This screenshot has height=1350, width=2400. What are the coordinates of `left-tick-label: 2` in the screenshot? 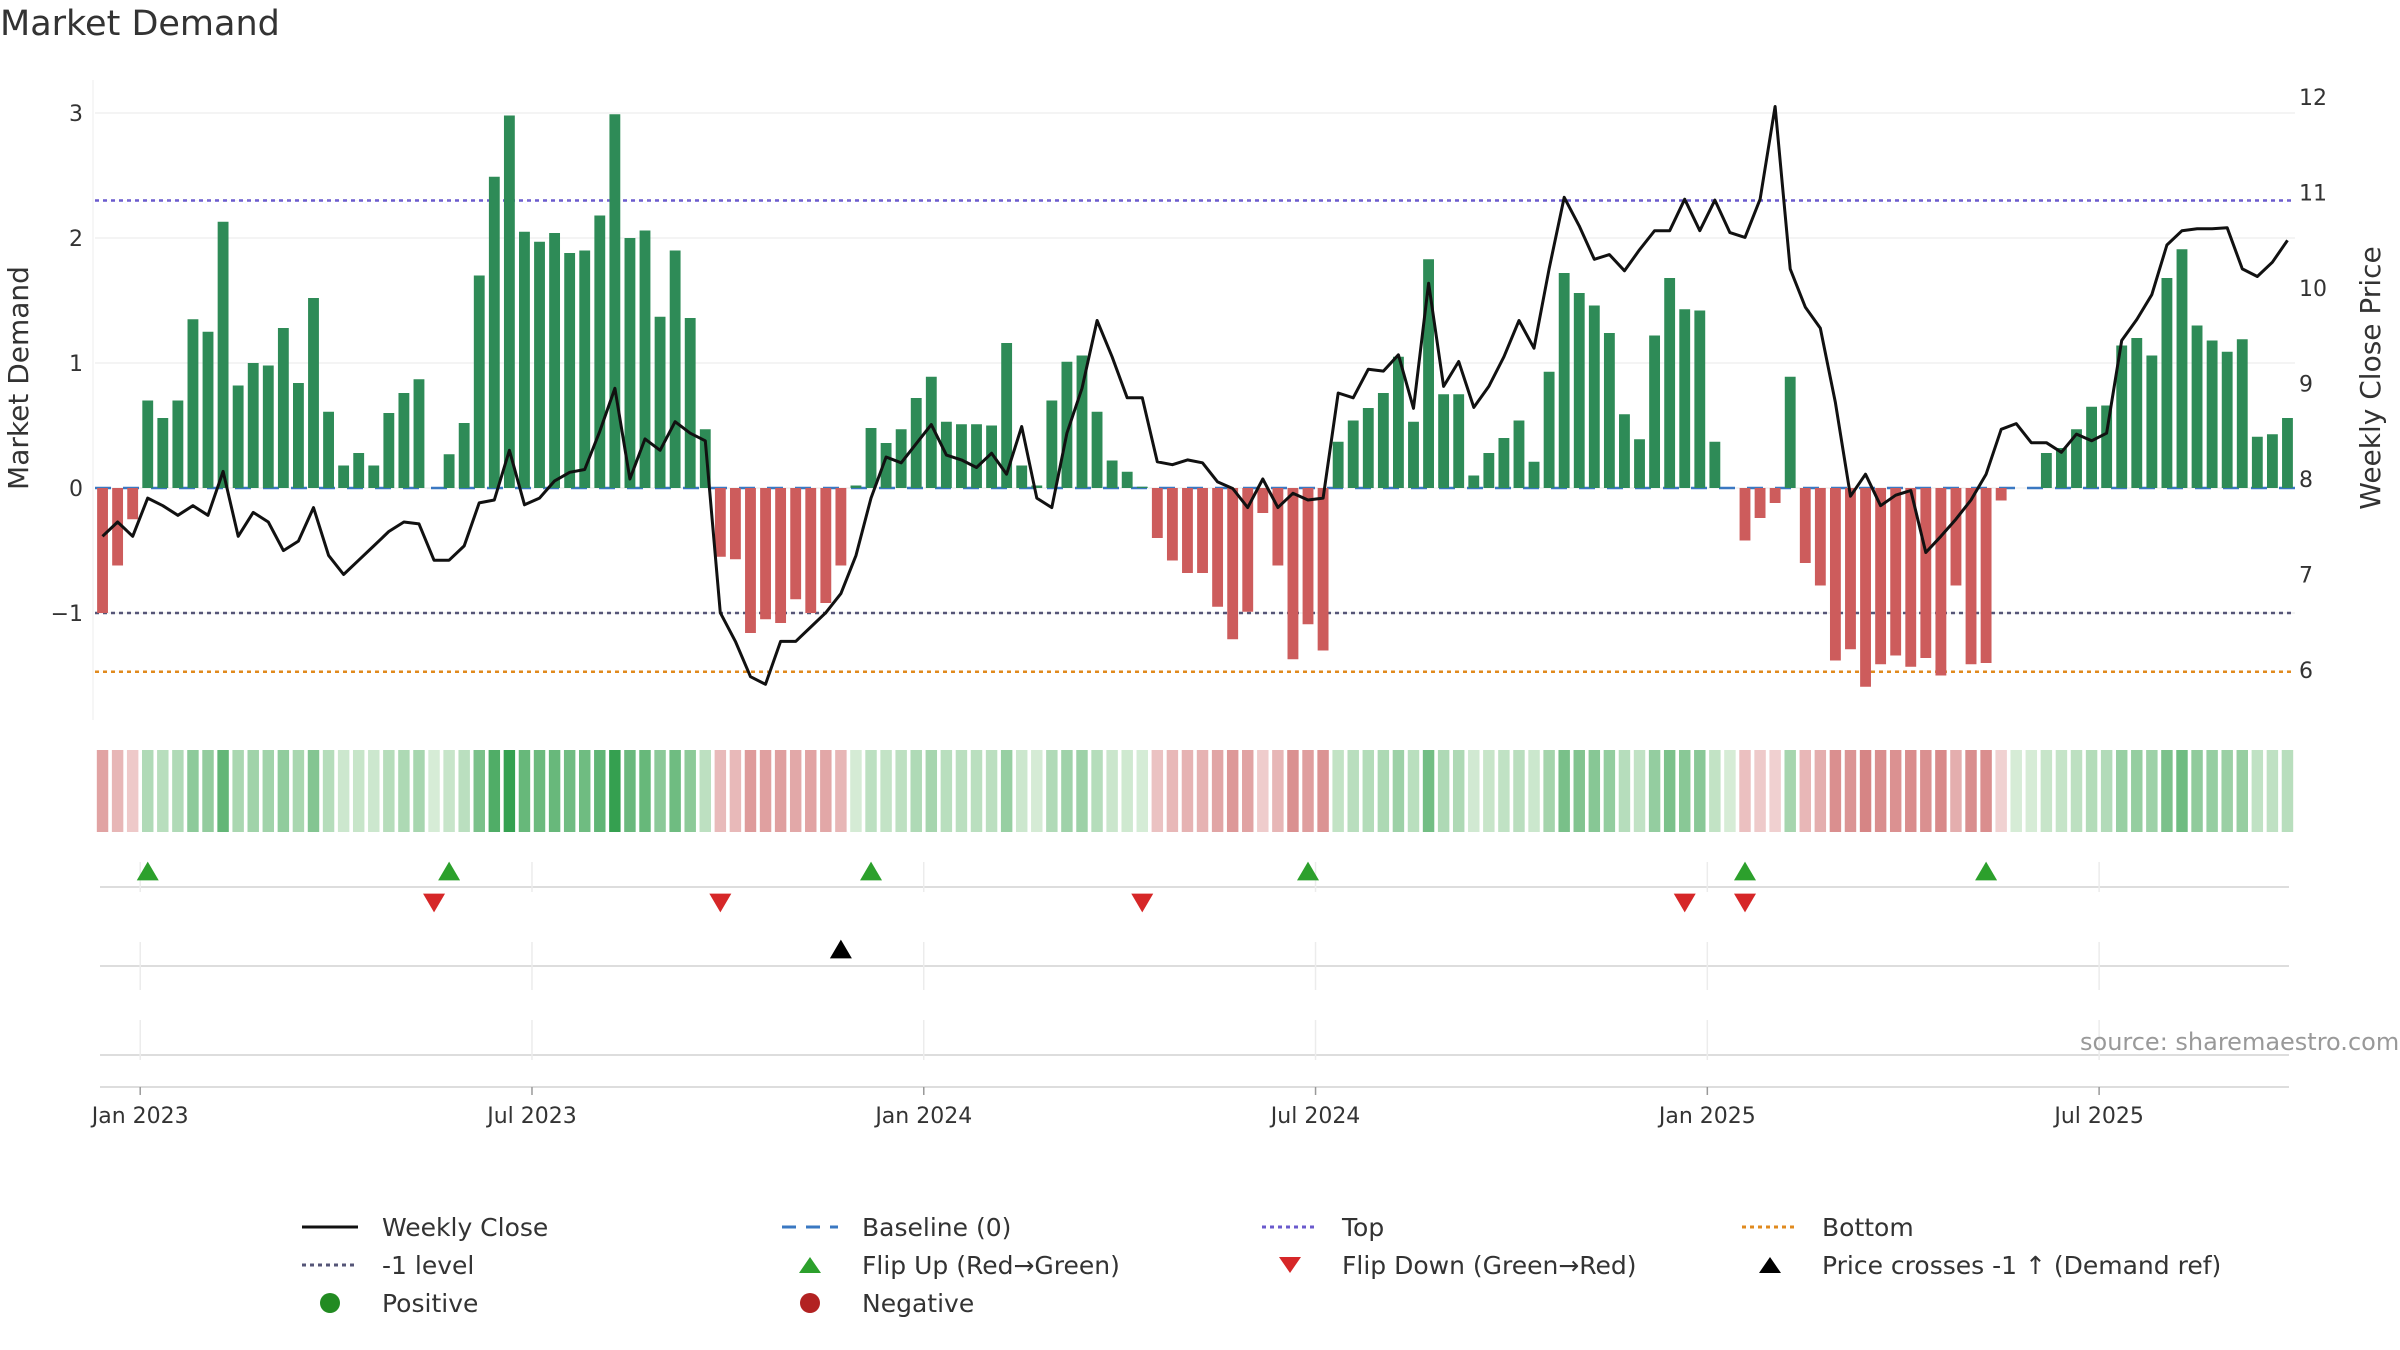 It's located at (76, 239).